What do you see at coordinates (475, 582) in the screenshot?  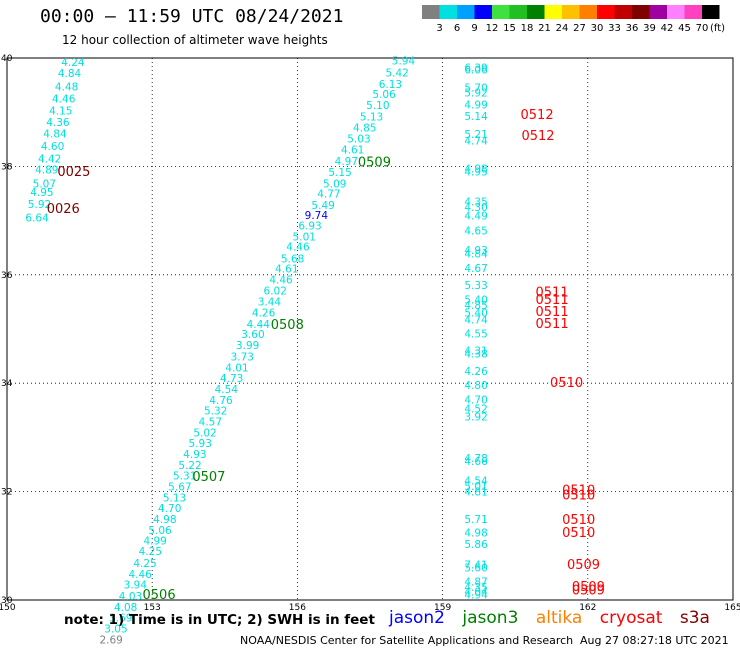 I see `wave-height-value: 4.87` at bounding box center [475, 582].